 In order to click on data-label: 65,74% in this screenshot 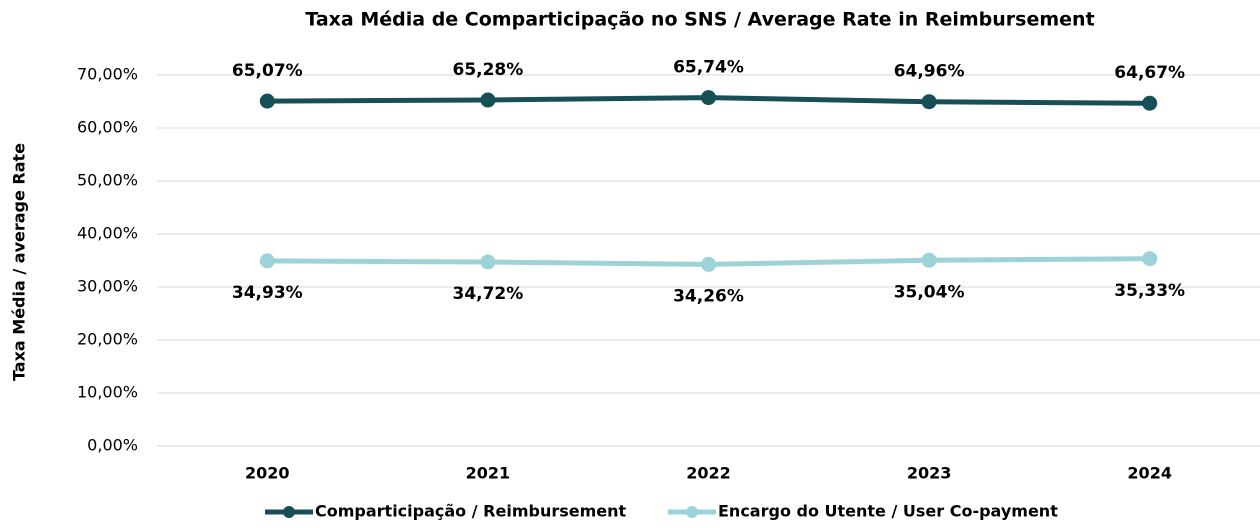, I will do `click(708, 68)`.